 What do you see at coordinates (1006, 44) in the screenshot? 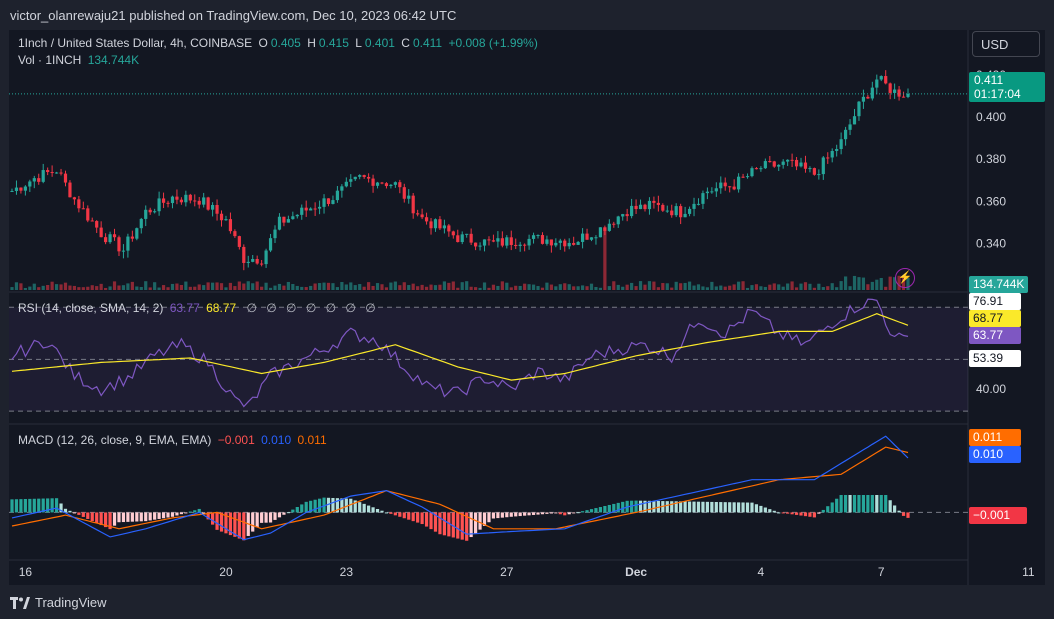
I see `currency-button: USD` at bounding box center [1006, 44].